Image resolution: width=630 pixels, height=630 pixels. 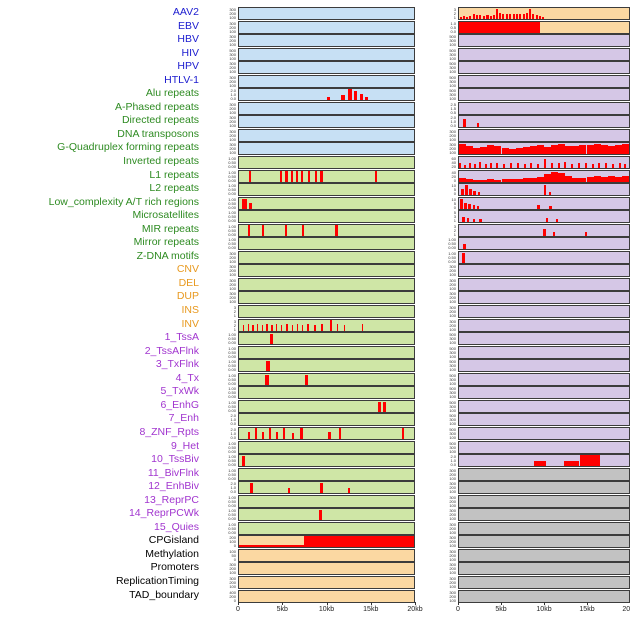 I want to click on y-axis-ticks-left-ebv: 300 200 100, so click(x=221, y=27).